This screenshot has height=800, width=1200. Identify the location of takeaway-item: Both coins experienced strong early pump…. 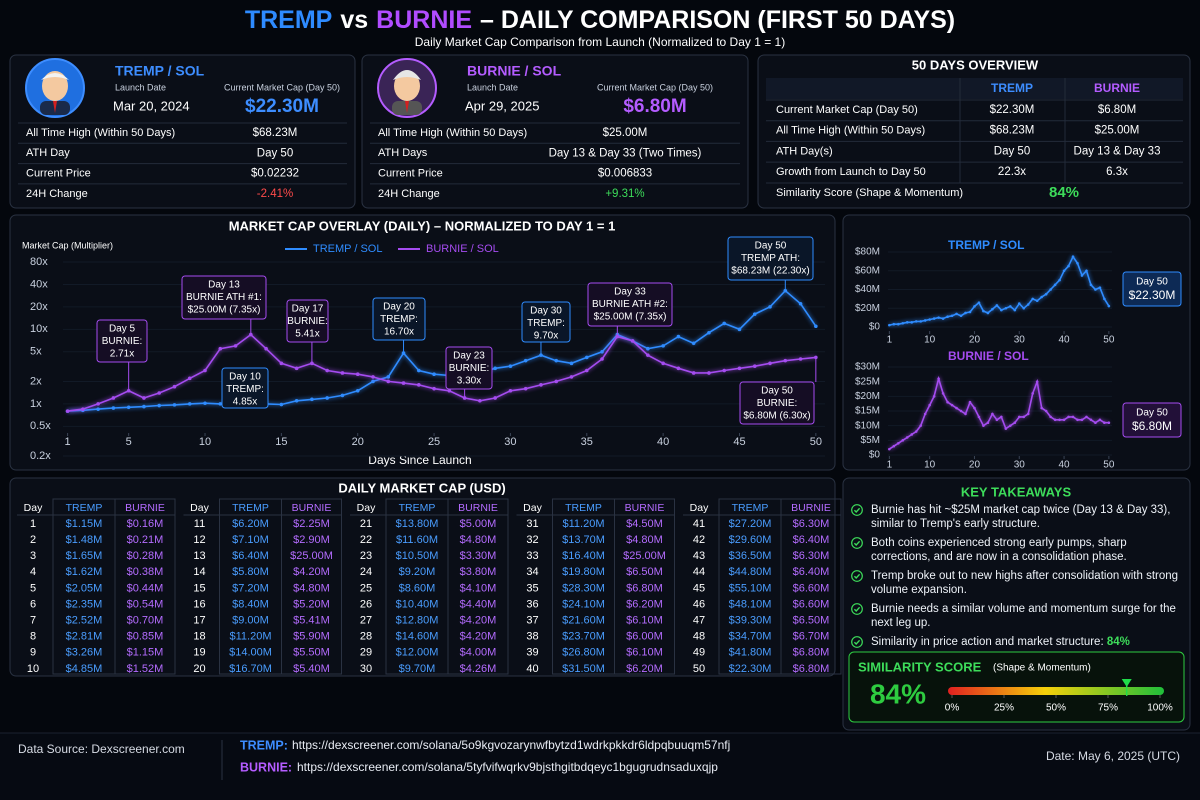
(1017, 550).